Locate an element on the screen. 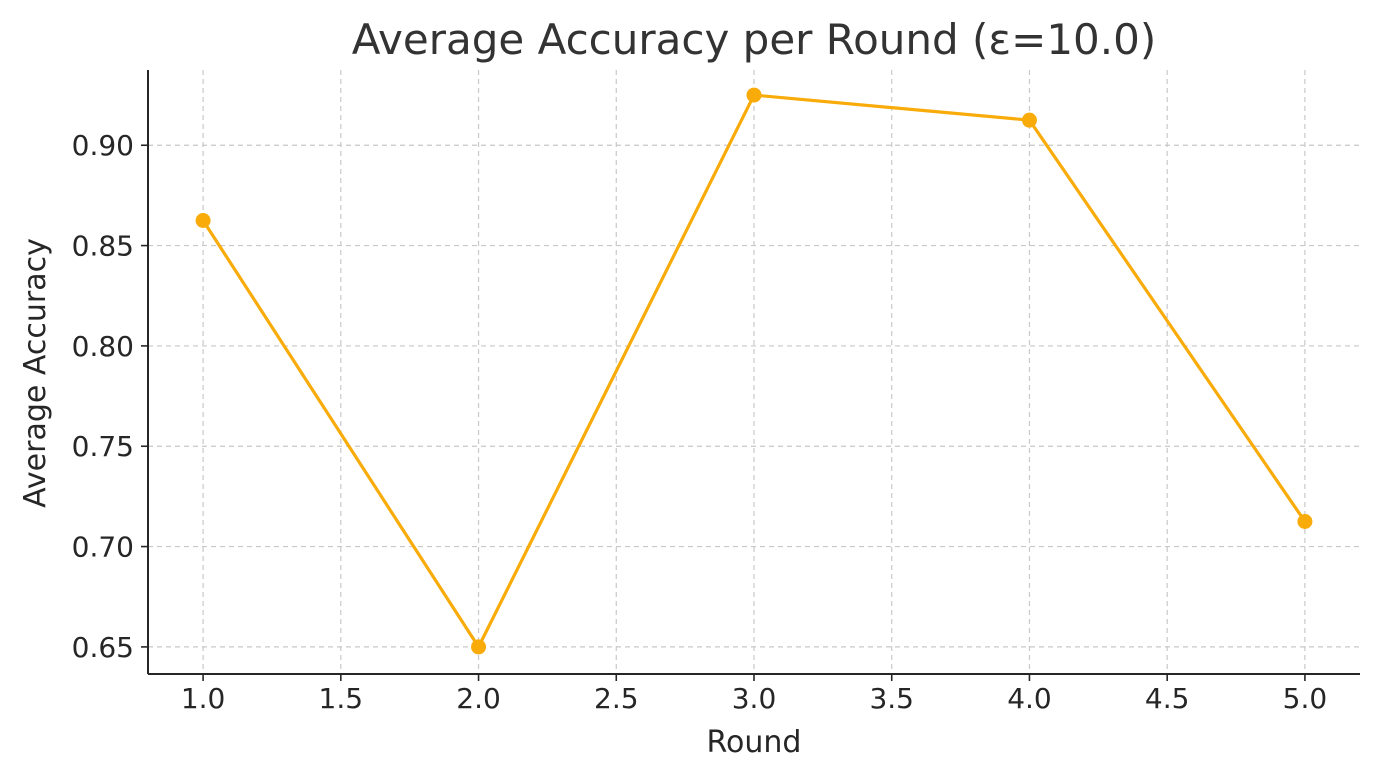 The height and width of the screenshot is (780, 1380). x-tick-label-3: 2.5 is located at coordinates (616, 698).